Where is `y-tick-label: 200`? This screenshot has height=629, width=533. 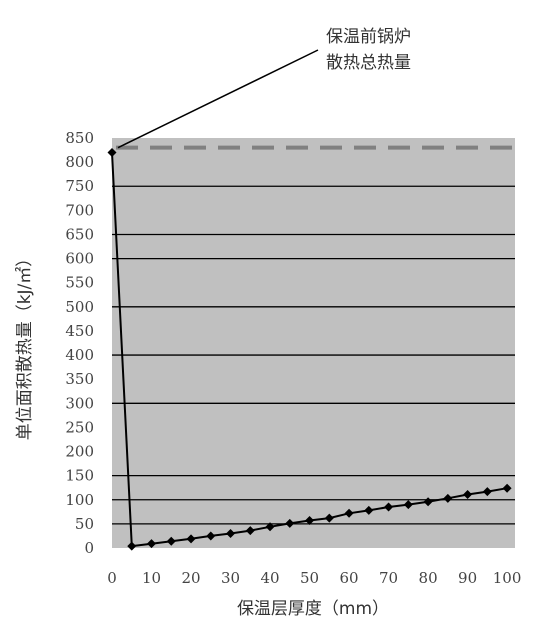 y-tick-label: 200 is located at coordinates (79, 452).